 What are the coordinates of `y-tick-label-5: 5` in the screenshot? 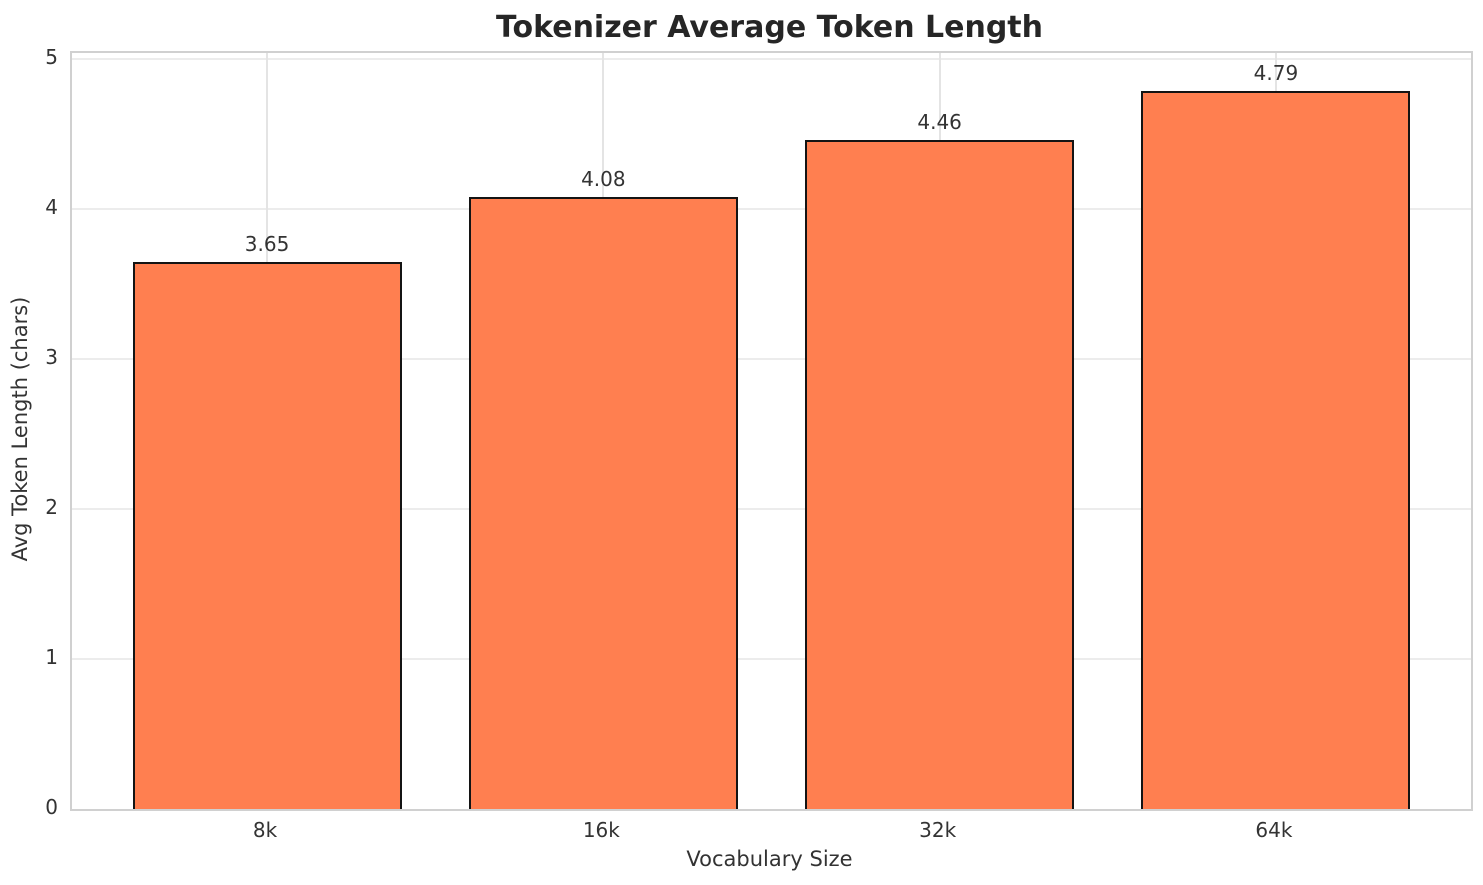 It's located at (51, 57).